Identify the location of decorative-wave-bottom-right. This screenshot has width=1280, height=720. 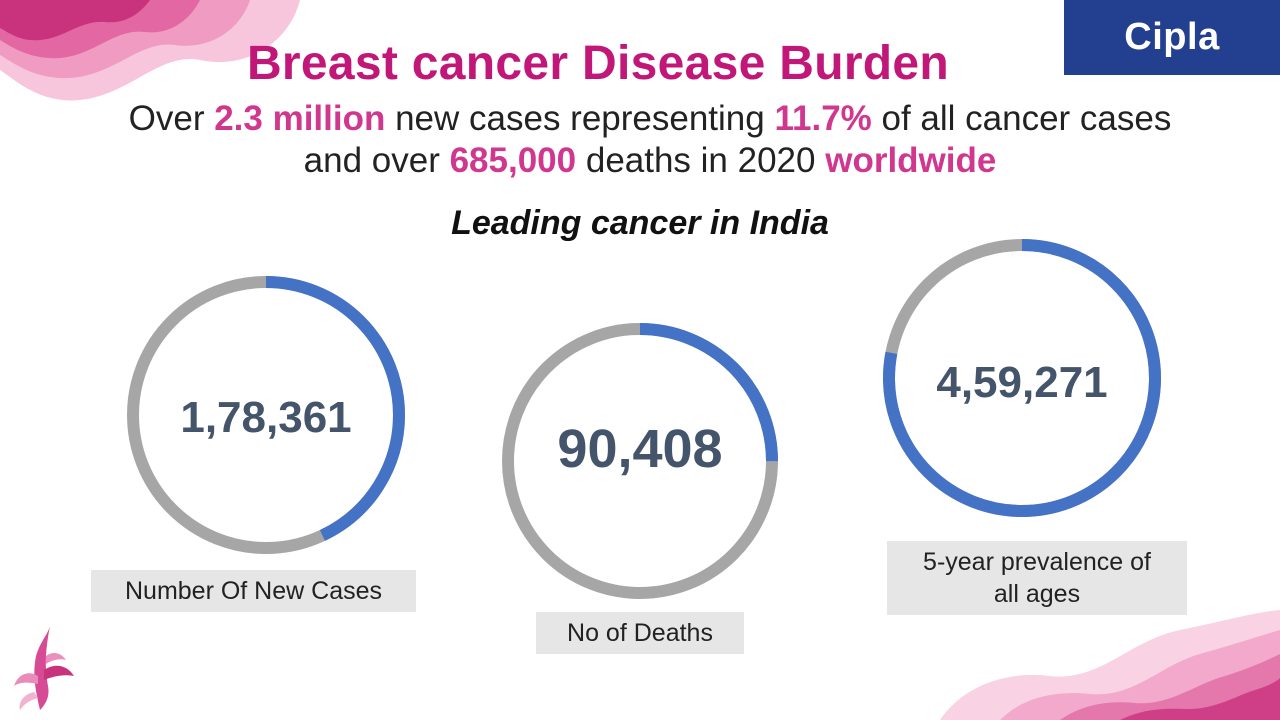
(1110, 665).